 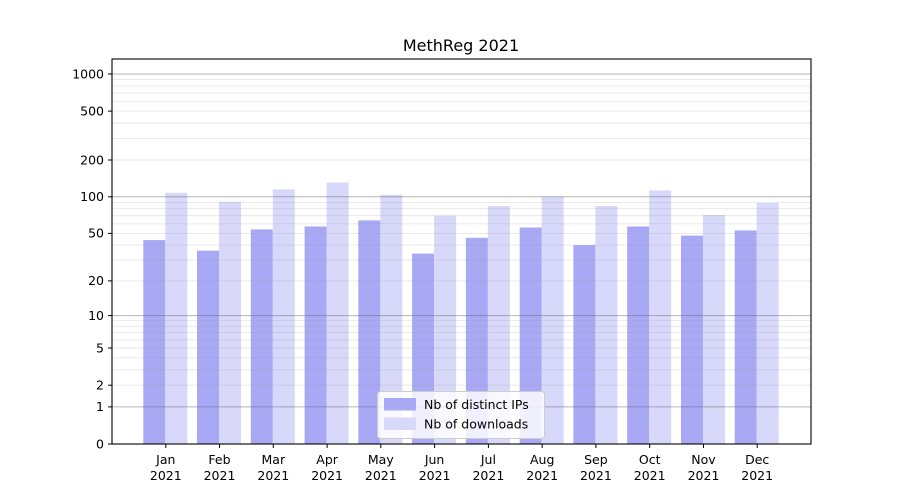 What do you see at coordinates (337, 313) in the screenshot?
I see `bar-apr-downloads` at bounding box center [337, 313].